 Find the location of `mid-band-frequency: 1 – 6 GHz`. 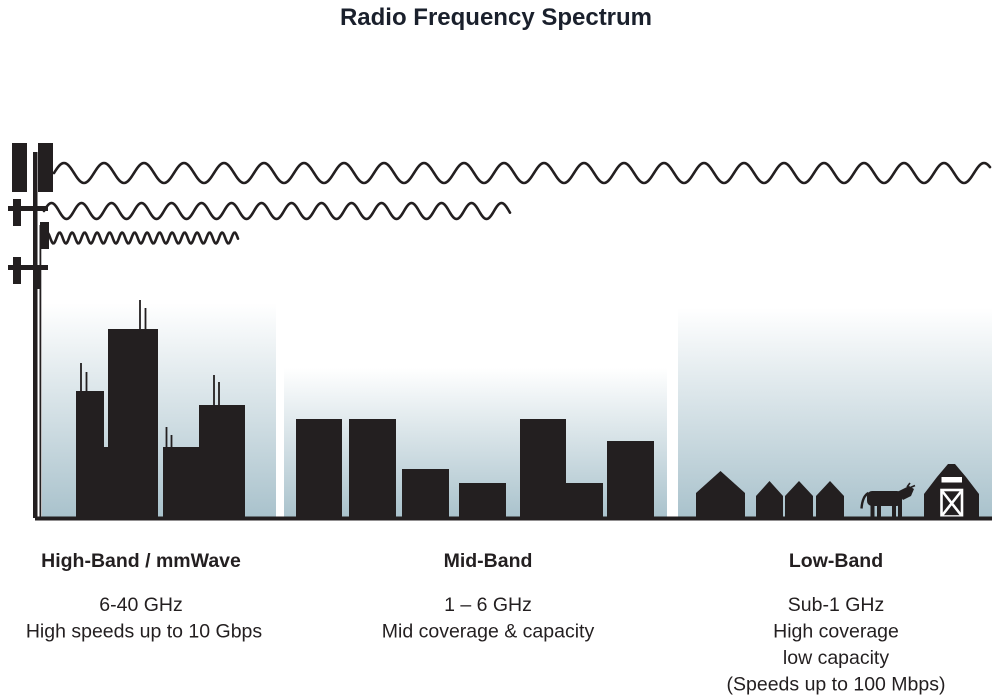

mid-band-frequency: 1 – 6 GHz is located at coordinates (488, 605).